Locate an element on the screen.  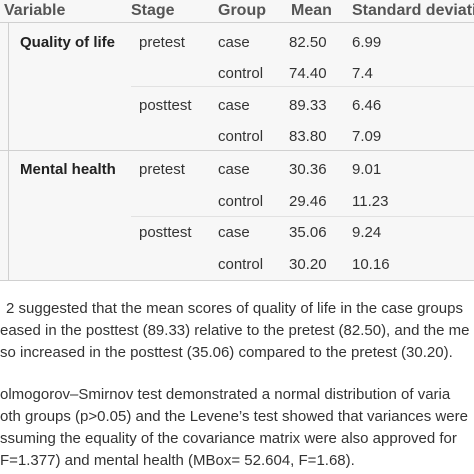
header-stage: Stage is located at coordinates (153, 10).